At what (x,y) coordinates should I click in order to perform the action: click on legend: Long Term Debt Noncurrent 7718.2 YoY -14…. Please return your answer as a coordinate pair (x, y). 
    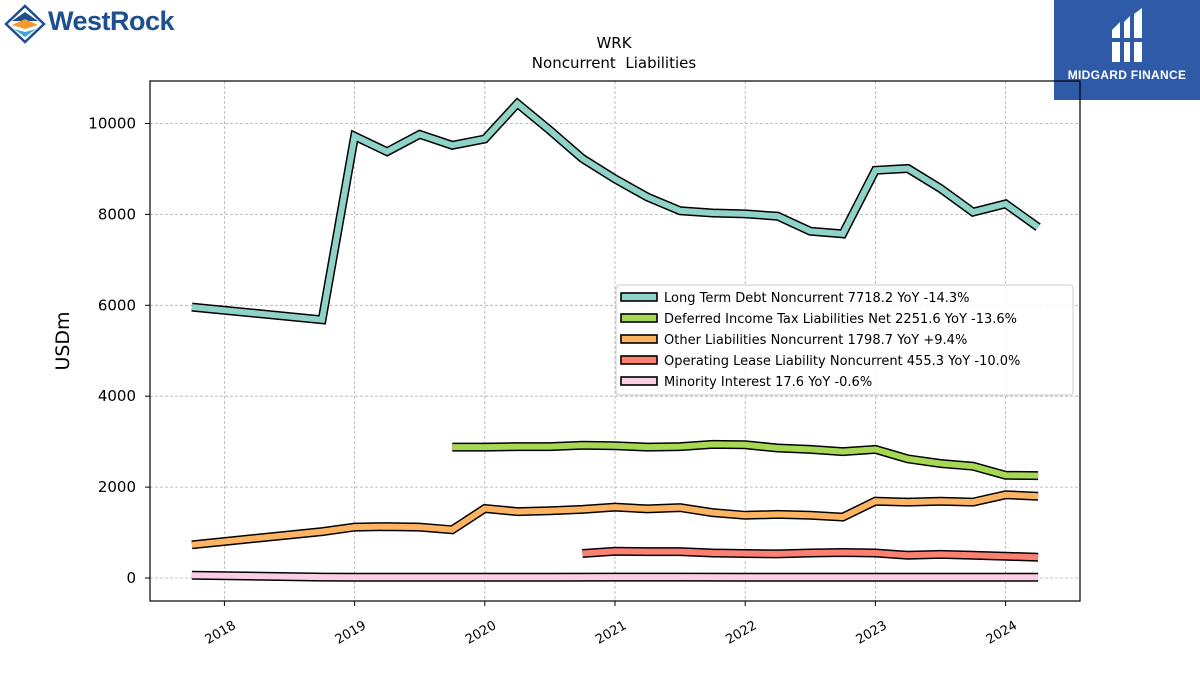
    Looking at the image, I should click on (844, 340).